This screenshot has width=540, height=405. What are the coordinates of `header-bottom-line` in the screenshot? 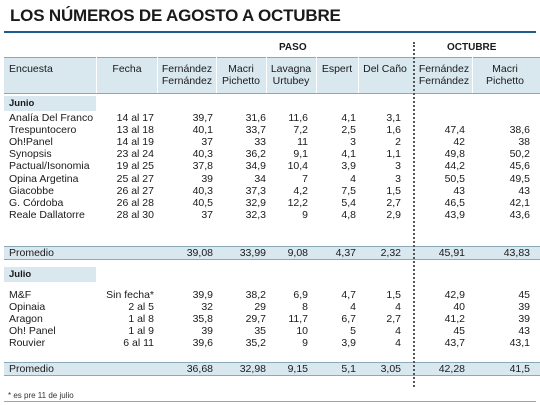 It's located at (272, 93).